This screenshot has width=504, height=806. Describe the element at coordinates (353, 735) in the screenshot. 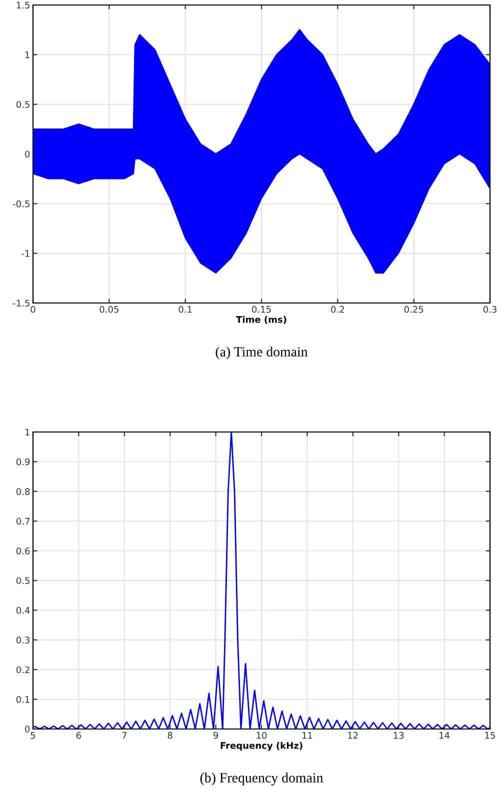

I see `x-tick-label: 12` at that location.